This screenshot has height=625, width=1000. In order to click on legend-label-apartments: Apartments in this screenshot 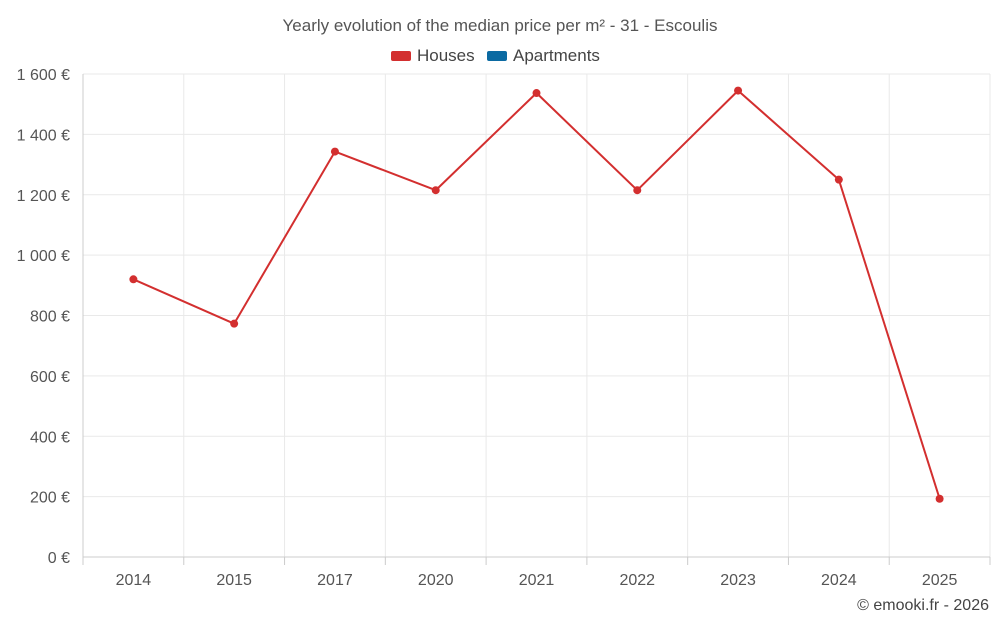, I will do `click(556, 55)`.